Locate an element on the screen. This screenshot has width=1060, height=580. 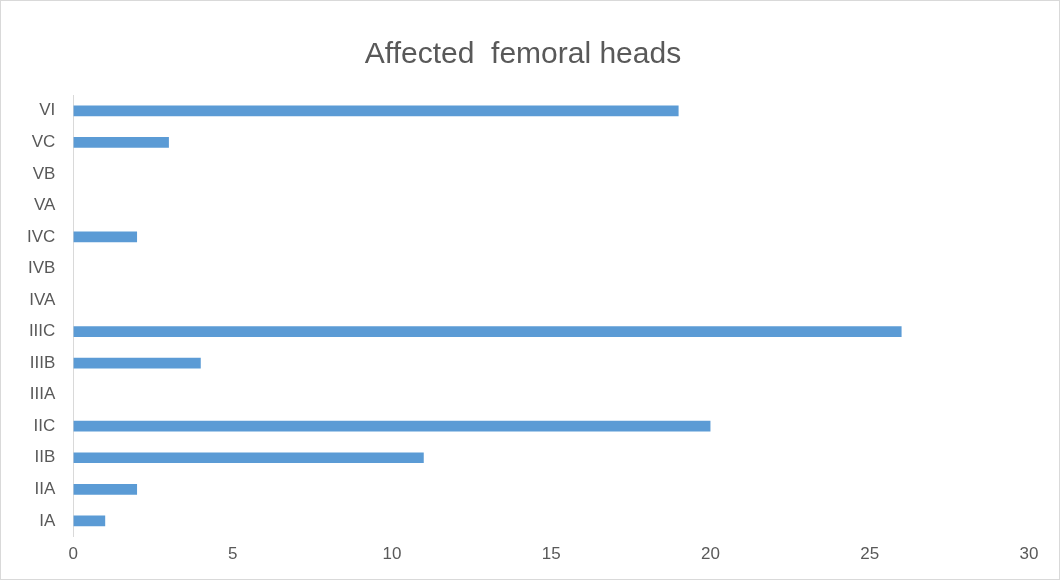
y-tick-label: IIIC is located at coordinates (42, 331).